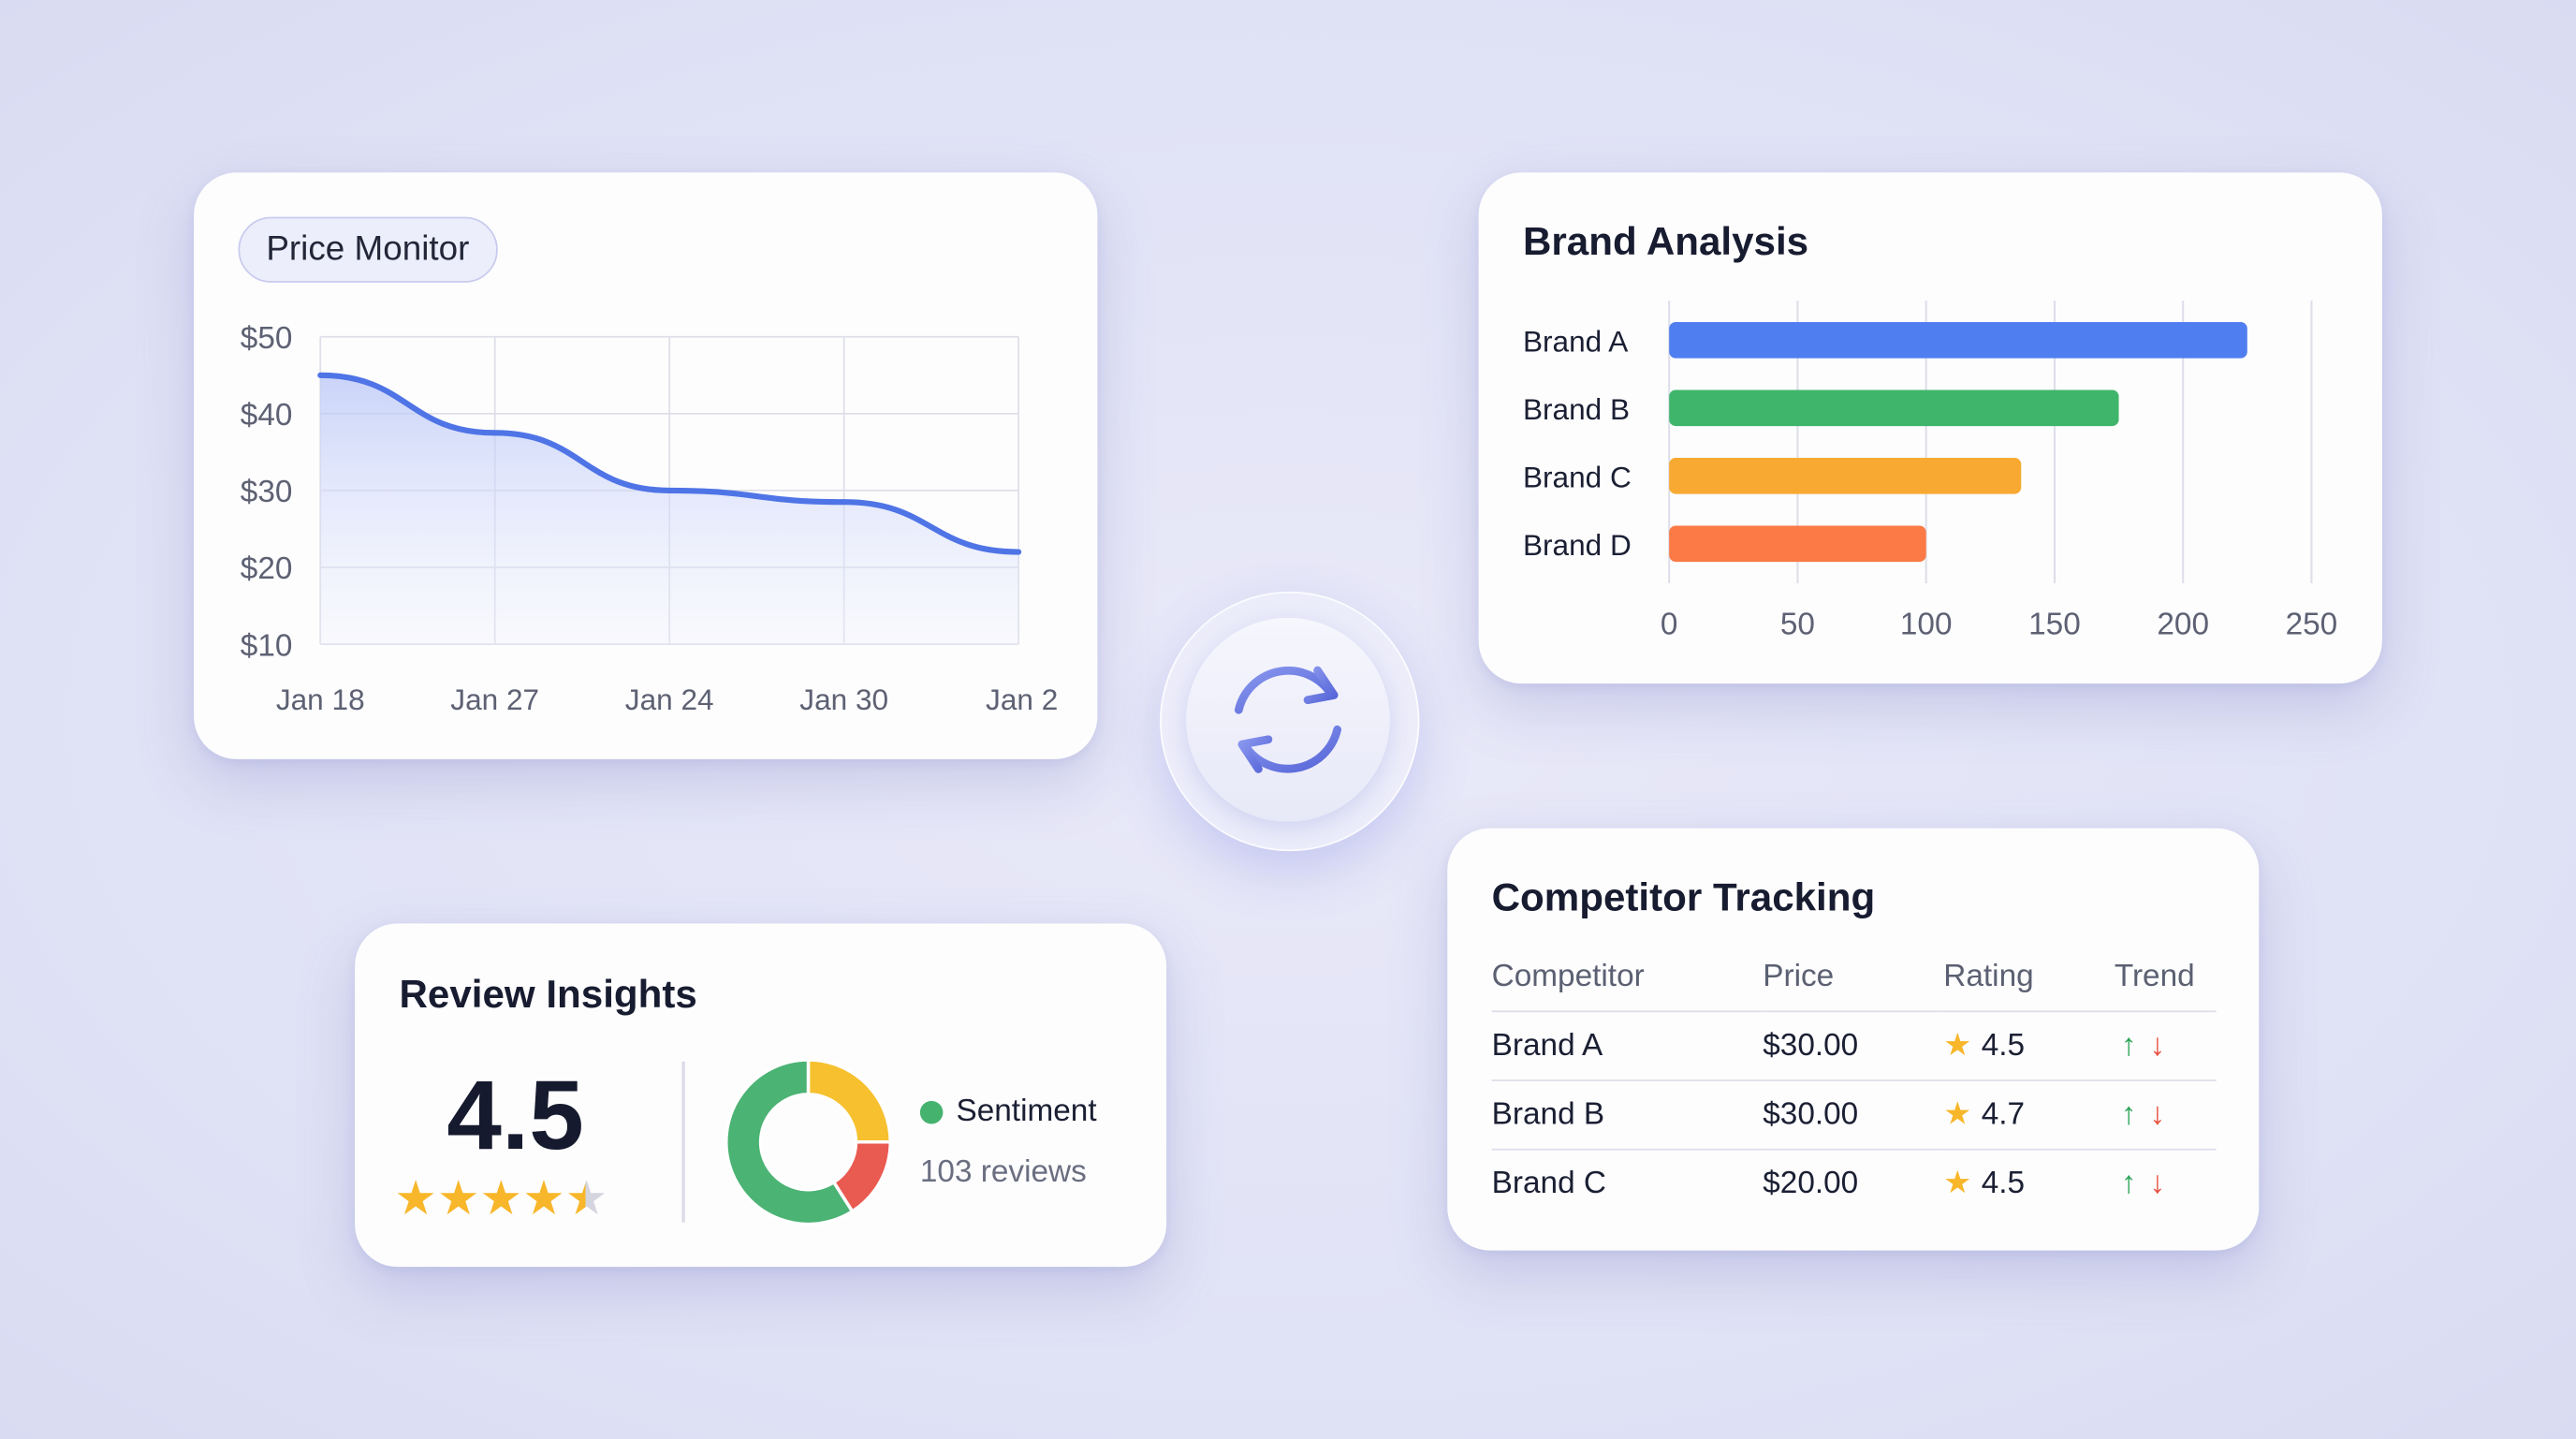 The height and width of the screenshot is (1439, 2576). What do you see at coordinates (1003, 1172) in the screenshot?
I see `review-count: 103 reviews` at bounding box center [1003, 1172].